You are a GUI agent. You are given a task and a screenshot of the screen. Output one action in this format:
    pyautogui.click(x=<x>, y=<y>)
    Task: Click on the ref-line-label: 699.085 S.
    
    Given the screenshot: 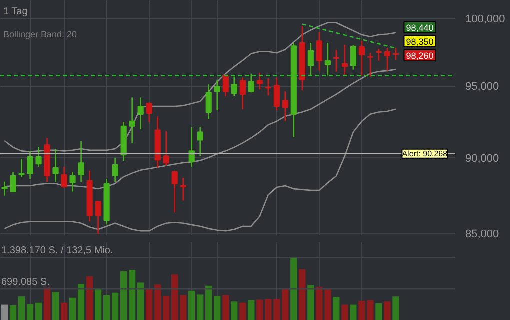 What is the action you would take?
    pyautogui.click(x=26, y=282)
    